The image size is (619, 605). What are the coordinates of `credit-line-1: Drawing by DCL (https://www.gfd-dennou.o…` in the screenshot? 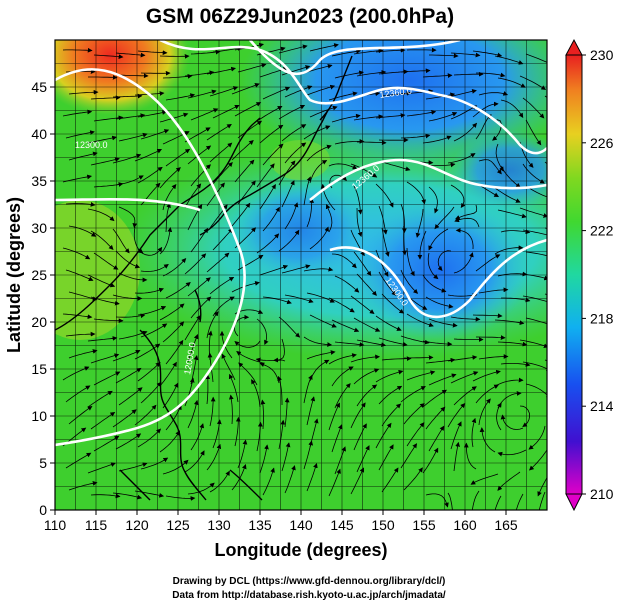 It's located at (309, 581).